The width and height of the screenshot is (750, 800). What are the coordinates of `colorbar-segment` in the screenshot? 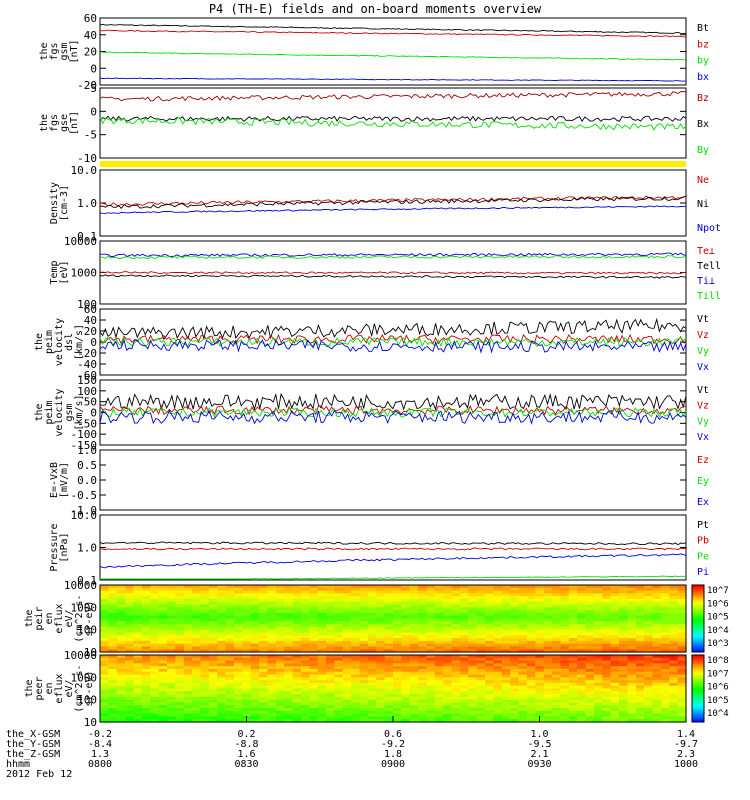 It's located at (698, 633).